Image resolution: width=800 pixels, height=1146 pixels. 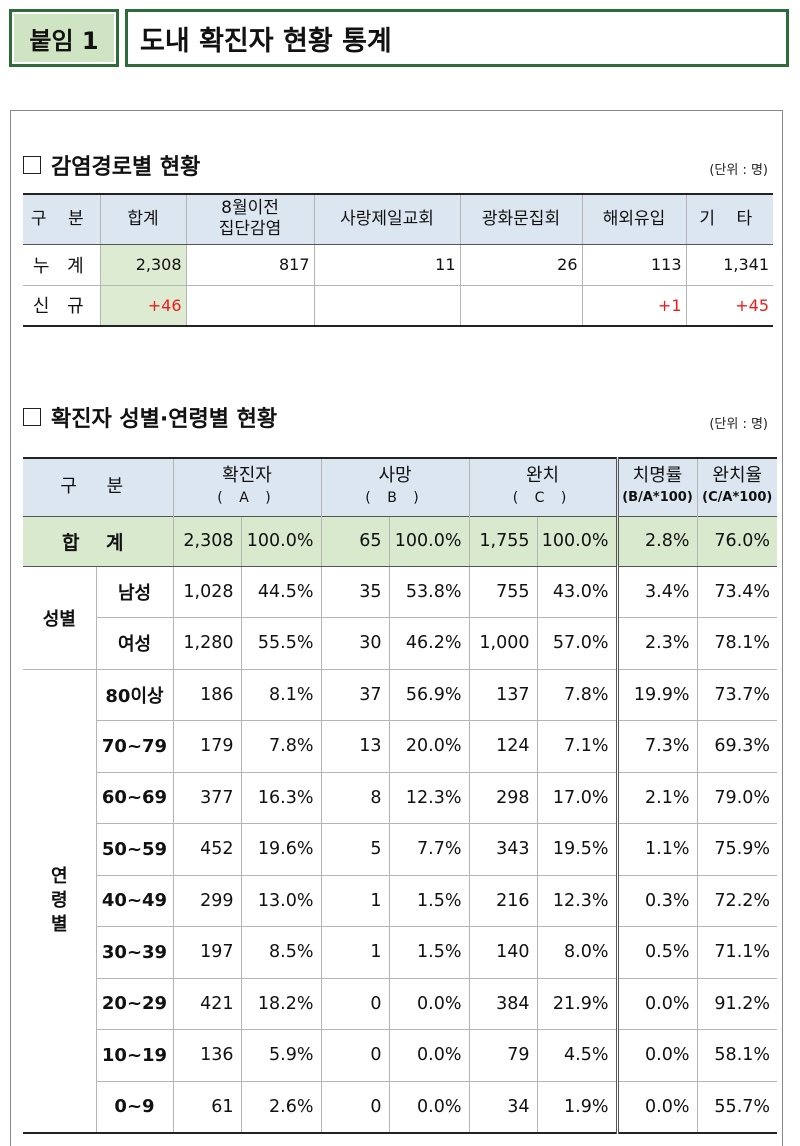 I want to click on col-header-other: 기 타, so click(x=729, y=219).